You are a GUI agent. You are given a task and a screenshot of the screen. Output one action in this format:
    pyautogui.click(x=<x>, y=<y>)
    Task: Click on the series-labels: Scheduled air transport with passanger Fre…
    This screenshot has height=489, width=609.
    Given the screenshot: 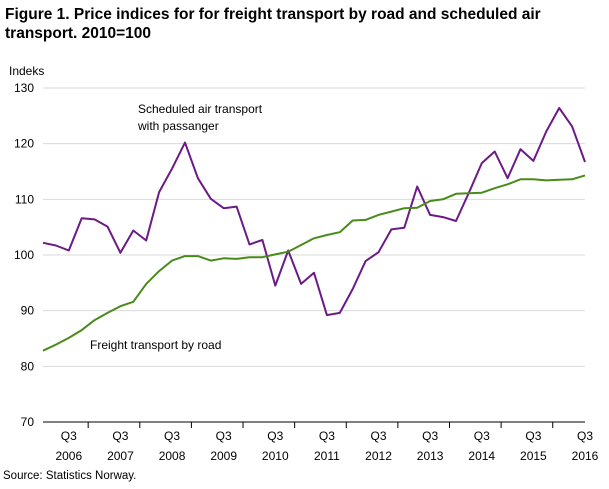 What is the action you would take?
    pyautogui.click(x=176, y=227)
    